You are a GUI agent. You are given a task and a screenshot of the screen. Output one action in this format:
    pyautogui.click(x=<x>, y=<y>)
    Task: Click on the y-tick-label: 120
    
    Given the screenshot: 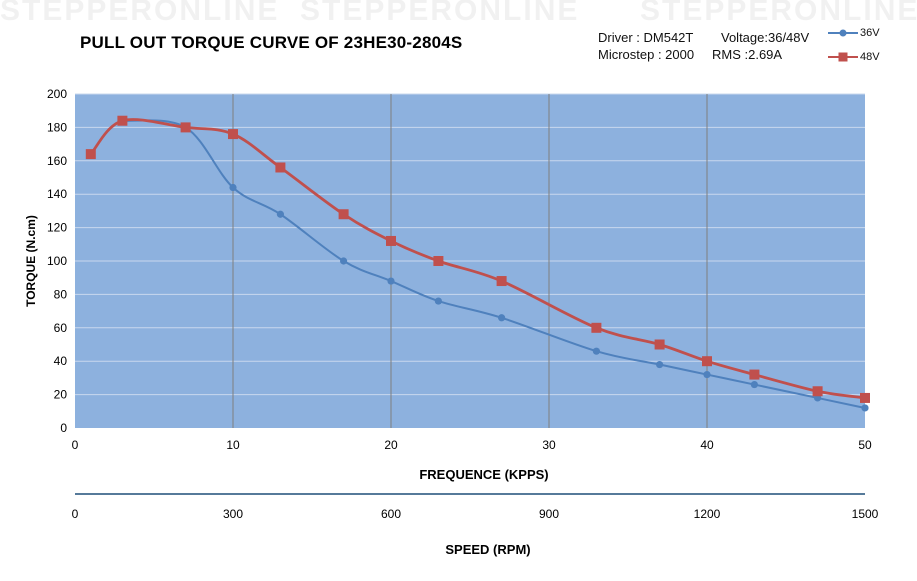 What is the action you would take?
    pyautogui.click(x=57, y=228)
    